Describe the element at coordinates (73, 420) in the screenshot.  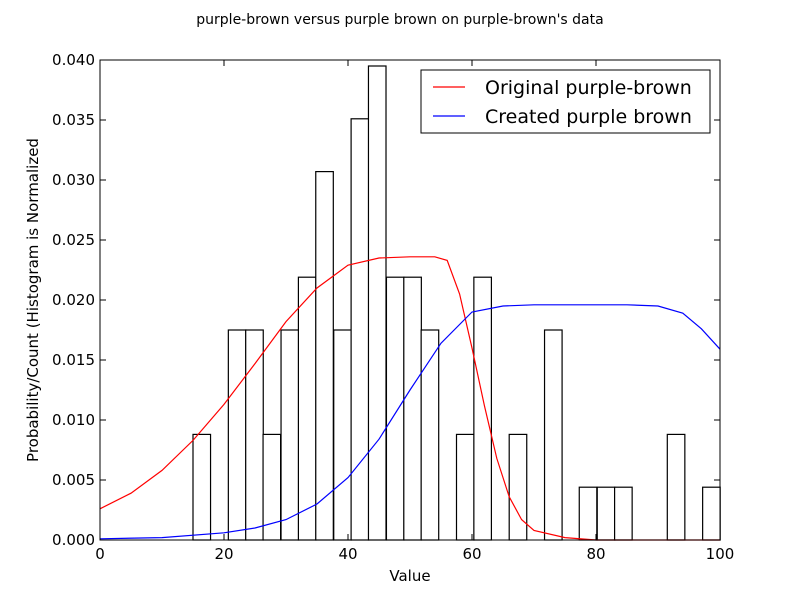
I see `y-tick-label: 0.010` at that location.